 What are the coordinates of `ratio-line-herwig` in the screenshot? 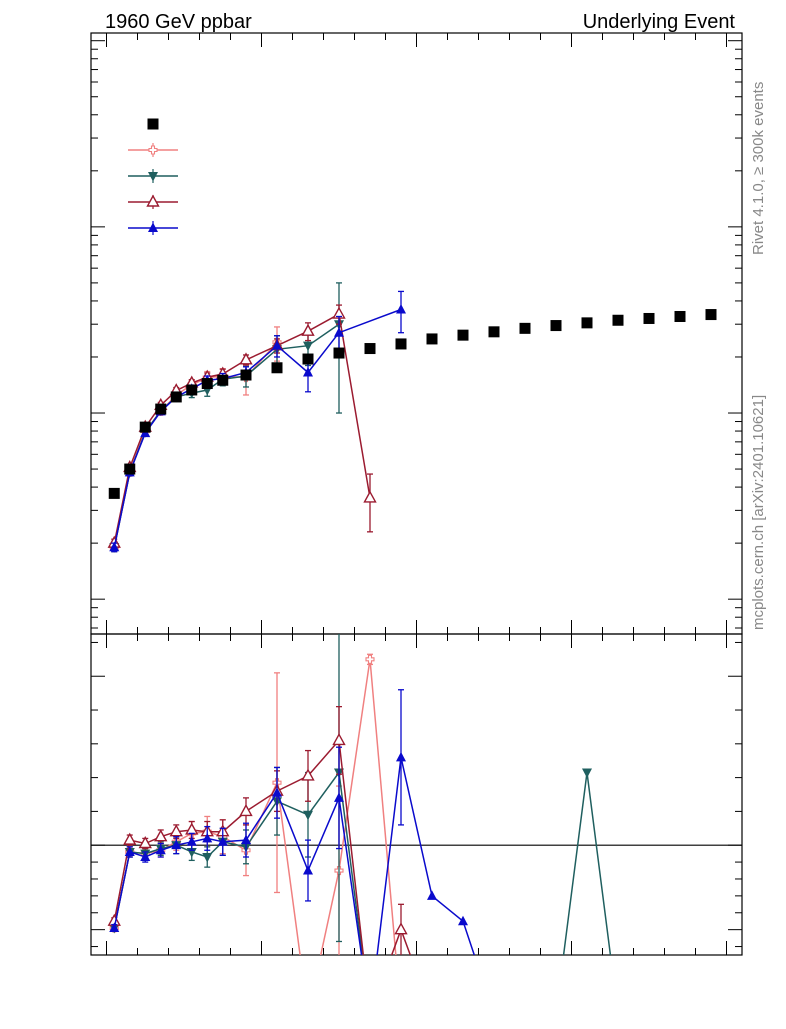 It's located at (362, 862).